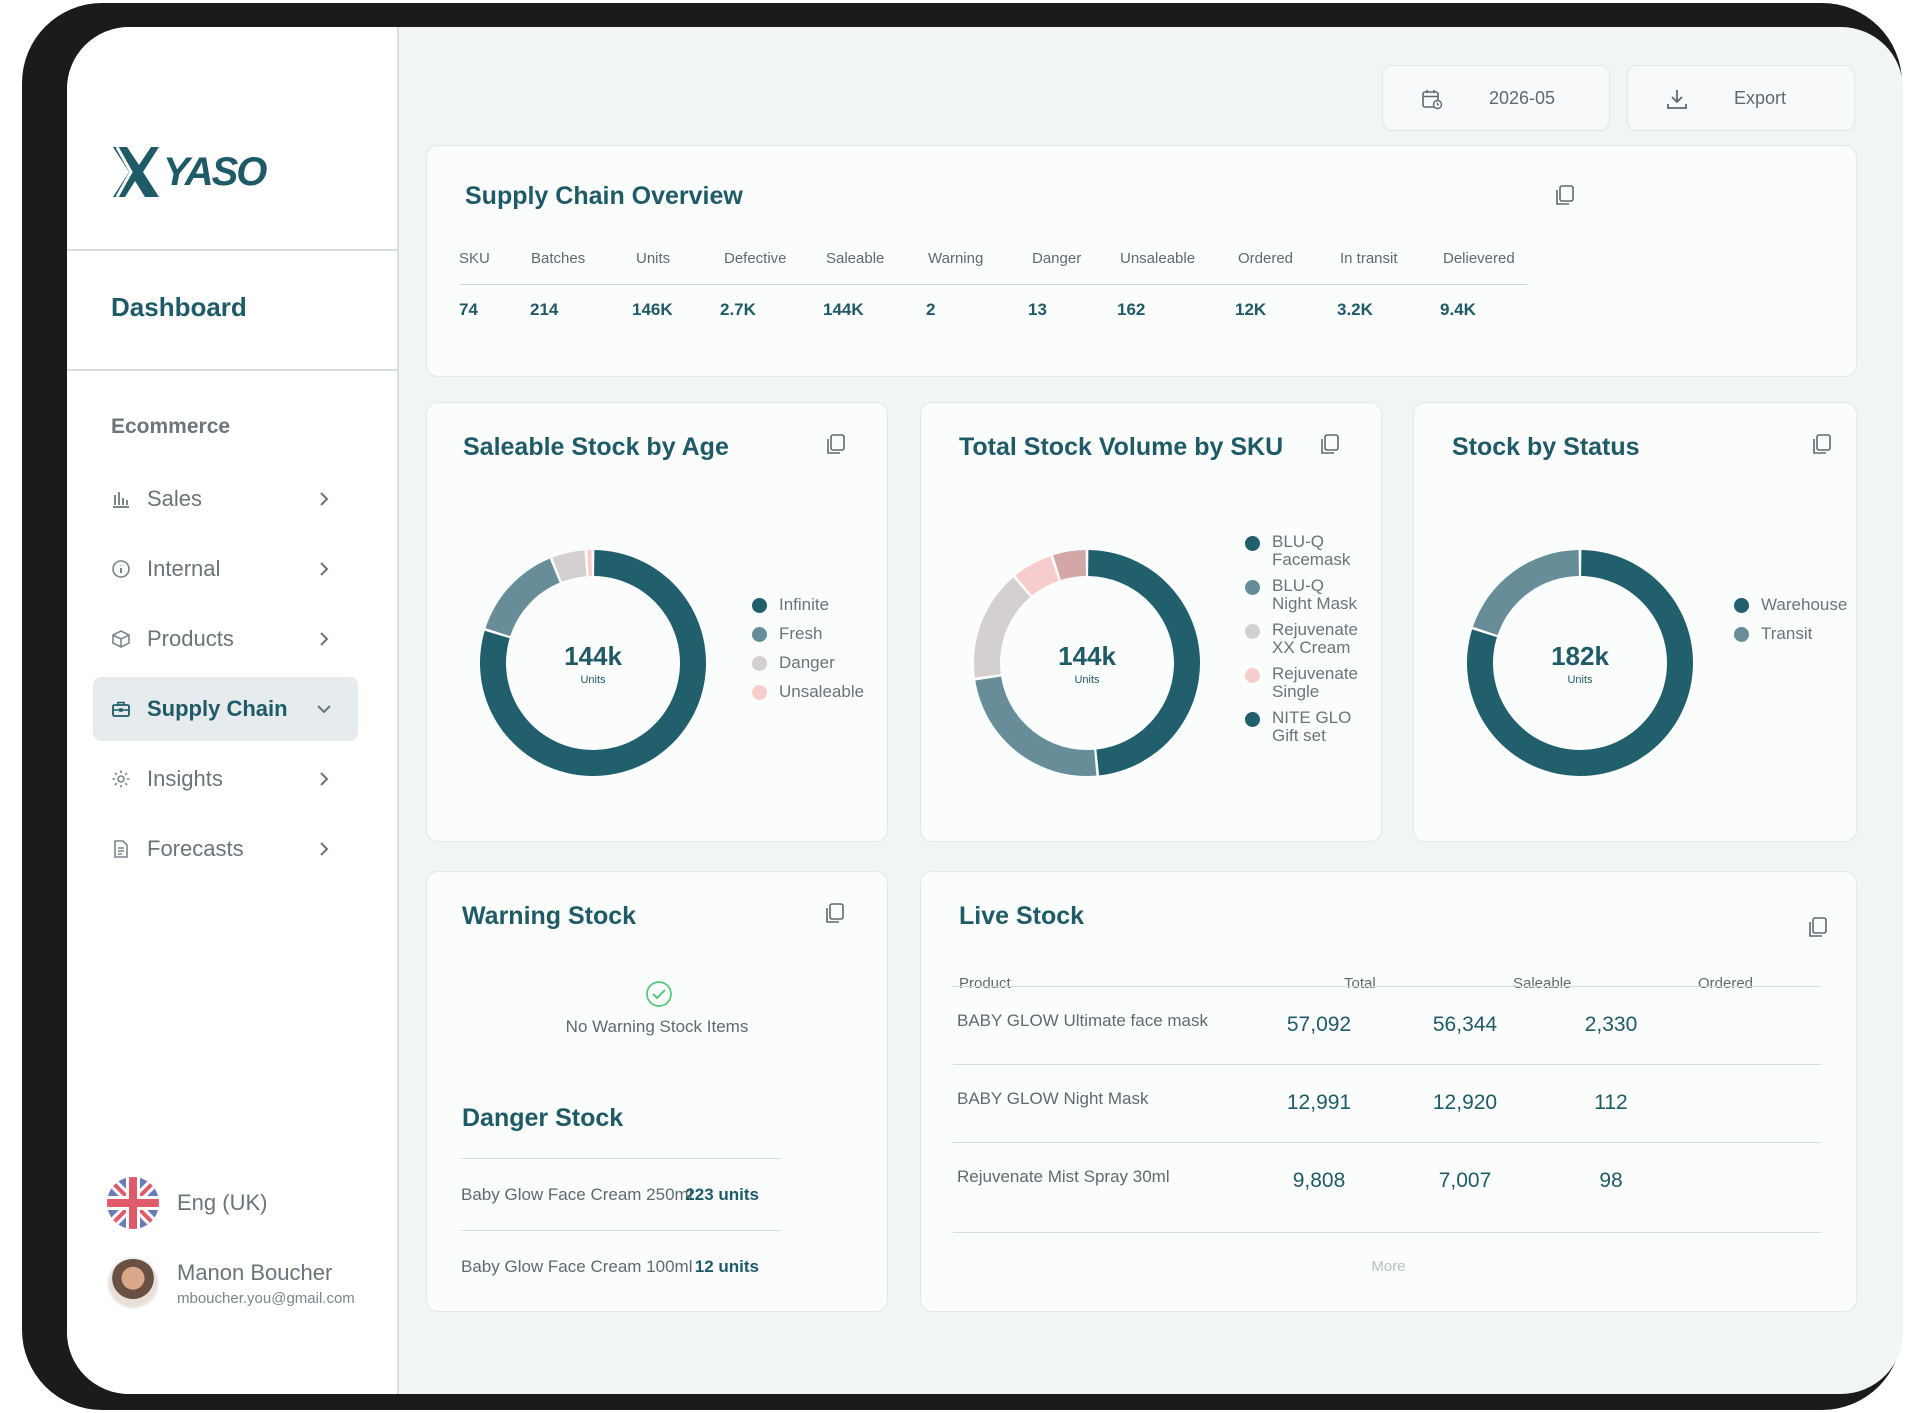 The width and height of the screenshot is (1920, 1413). What do you see at coordinates (195, 848) in the screenshot?
I see `sidebar-item-label: Forecasts` at bounding box center [195, 848].